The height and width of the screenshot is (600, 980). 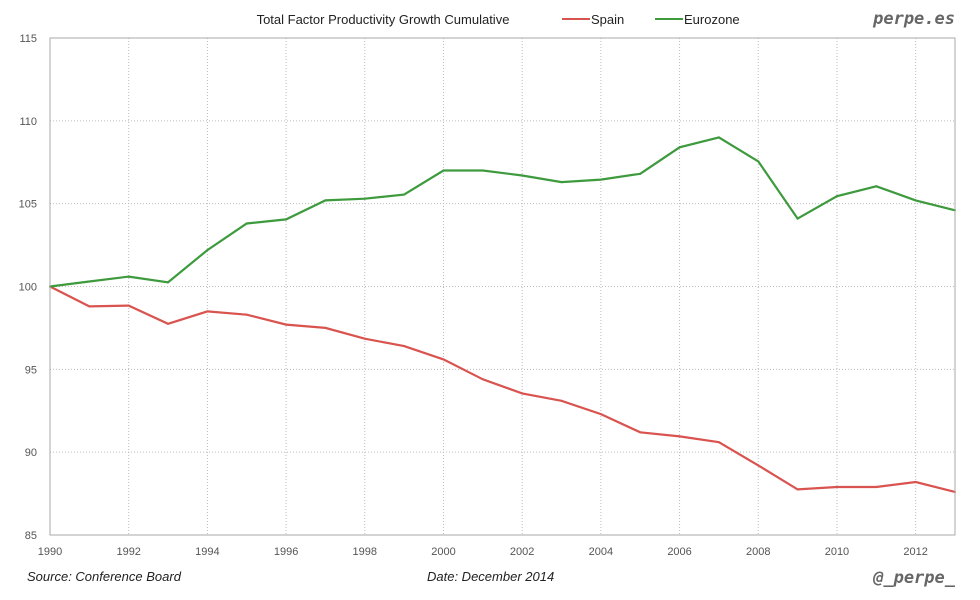 I want to click on x-tick-label: 1996, so click(x=286, y=552).